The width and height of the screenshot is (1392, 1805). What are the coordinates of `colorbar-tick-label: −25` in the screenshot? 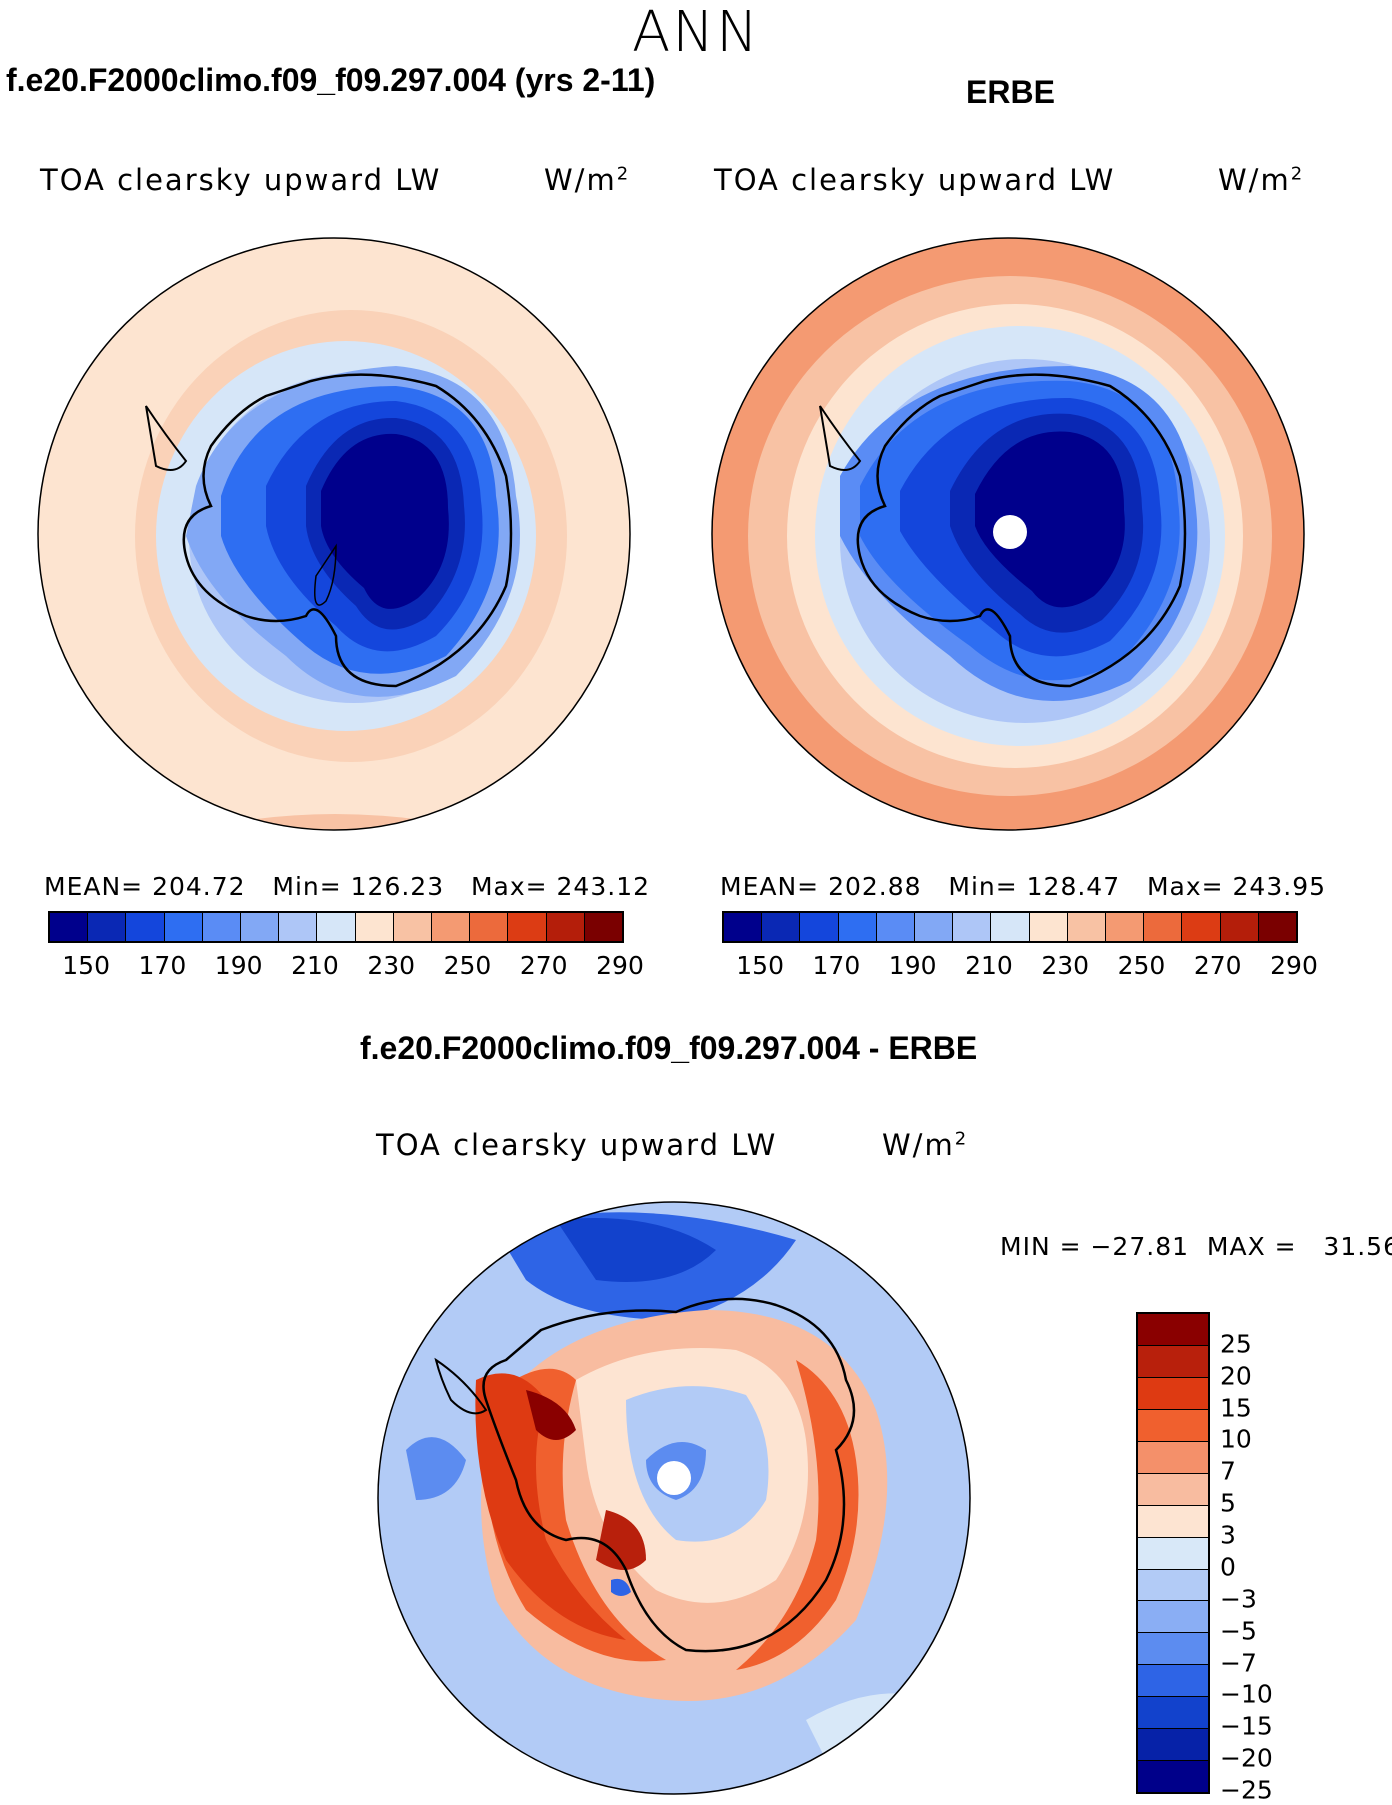 It's located at (1246, 1790).